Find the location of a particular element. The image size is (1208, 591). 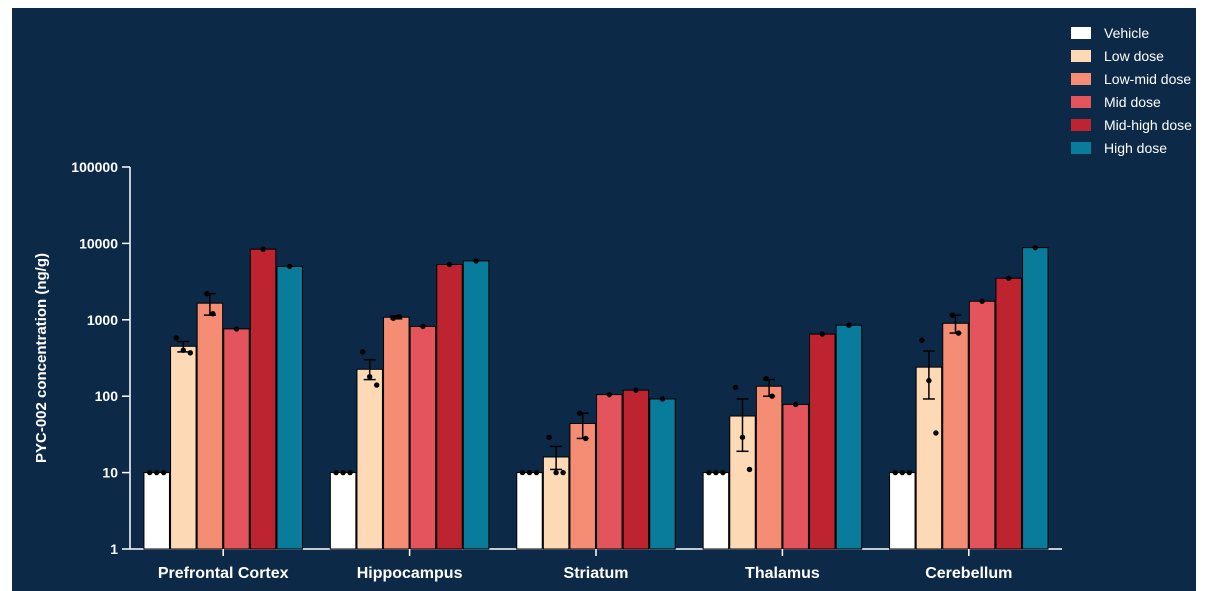

x-tick-label: Striatum is located at coordinates (596, 573).